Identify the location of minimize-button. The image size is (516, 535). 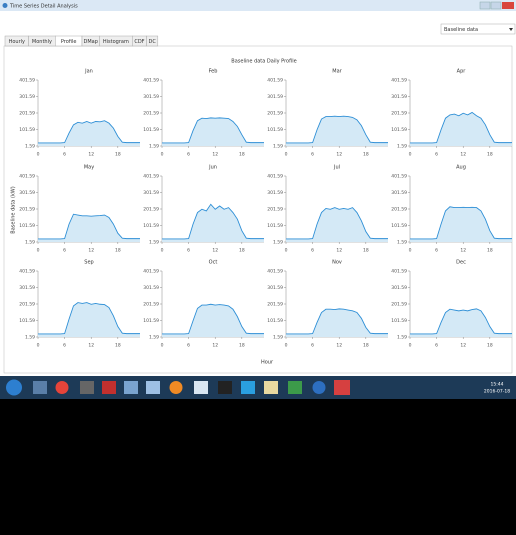
(485, 5).